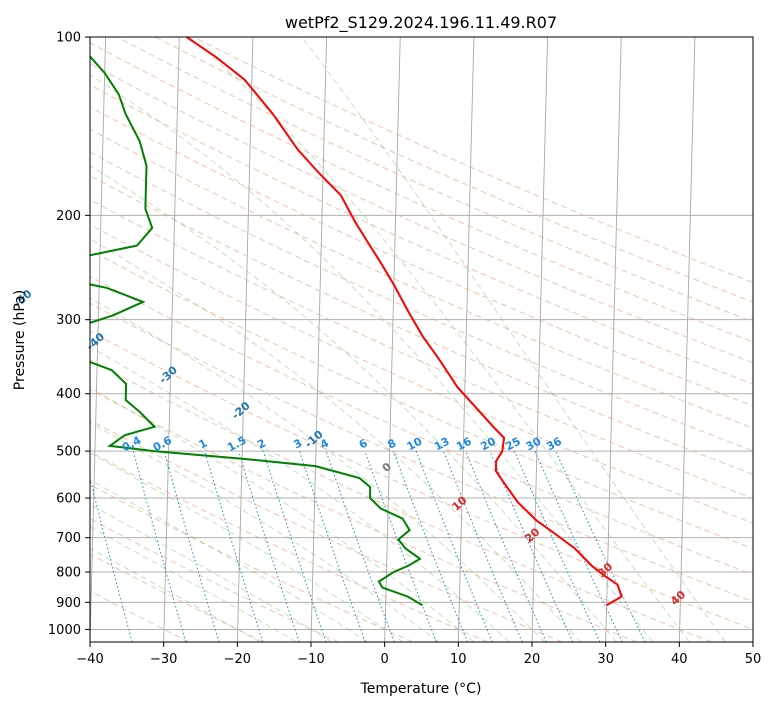 The width and height of the screenshot is (775, 708). What do you see at coordinates (89, 659) in the screenshot?
I see `x-tick-label: −40` at bounding box center [89, 659].